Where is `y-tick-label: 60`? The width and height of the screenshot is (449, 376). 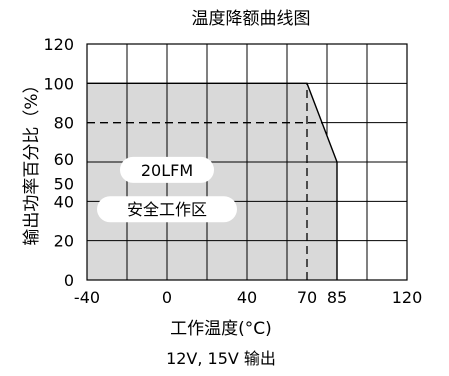
y-tick-label: 60 is located at coordinates (64, 159).